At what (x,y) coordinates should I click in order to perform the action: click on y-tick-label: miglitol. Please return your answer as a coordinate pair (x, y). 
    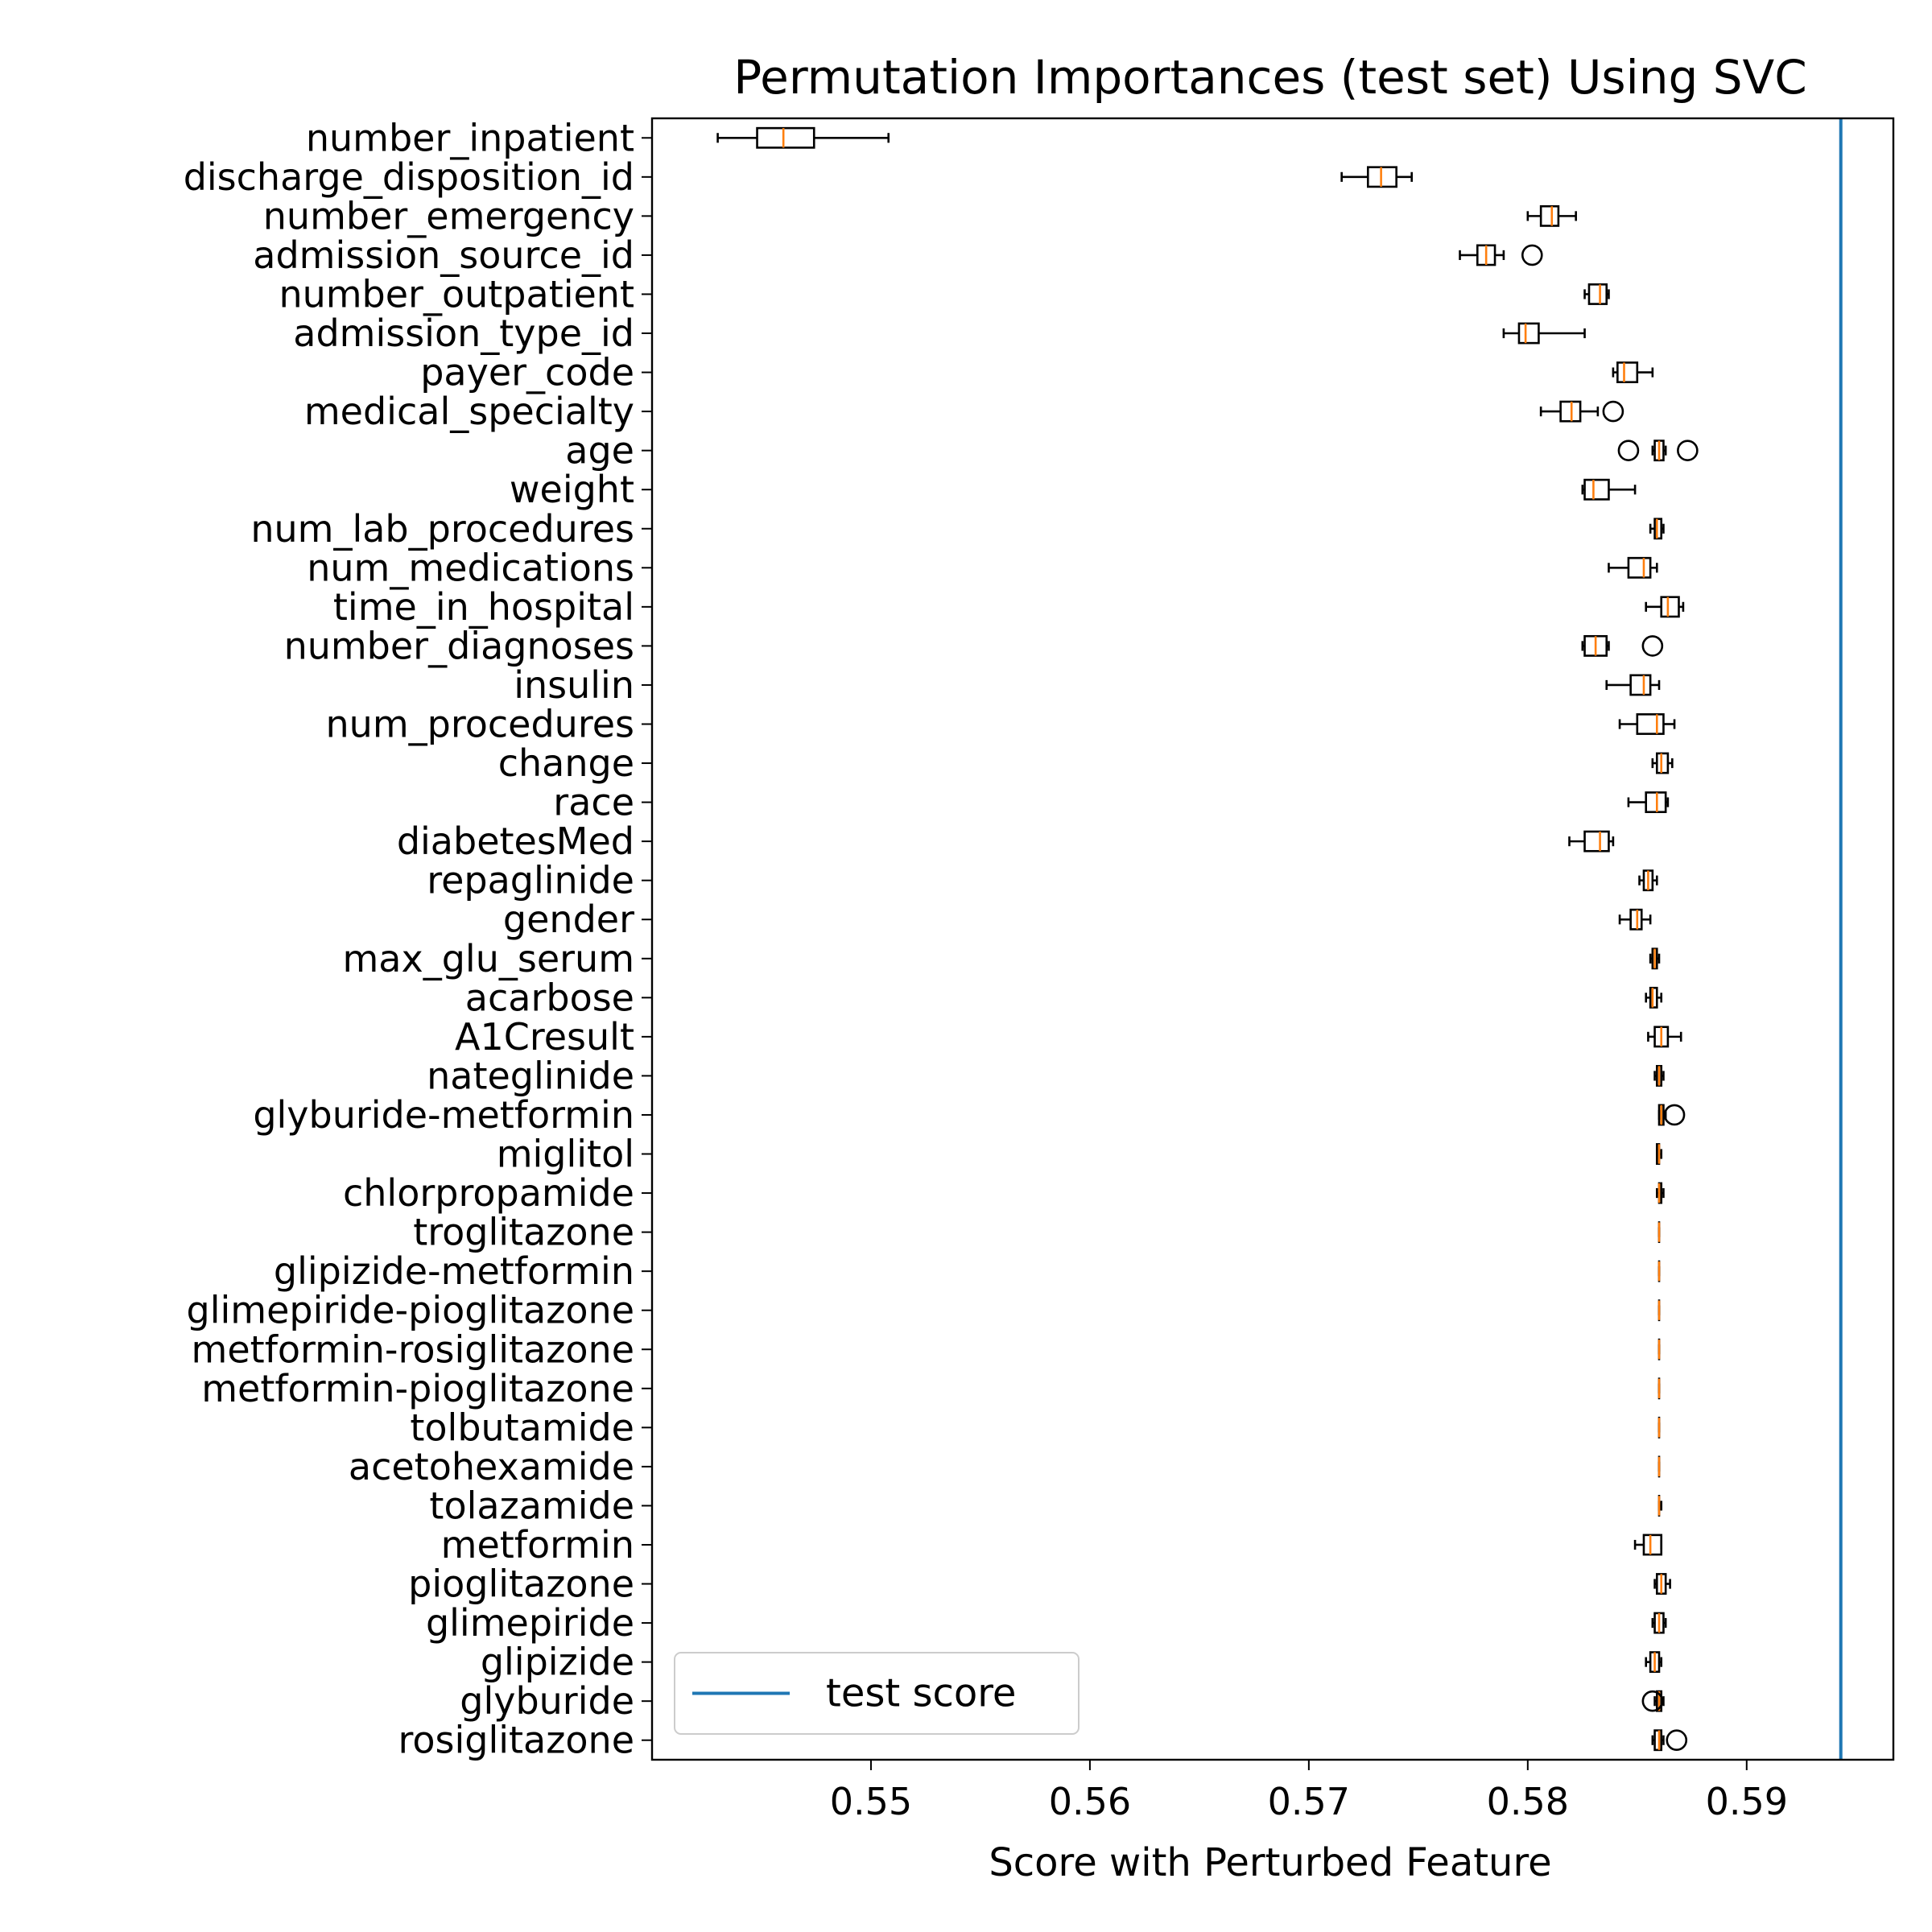
    Looking at the image, I should click on (565, 1154).